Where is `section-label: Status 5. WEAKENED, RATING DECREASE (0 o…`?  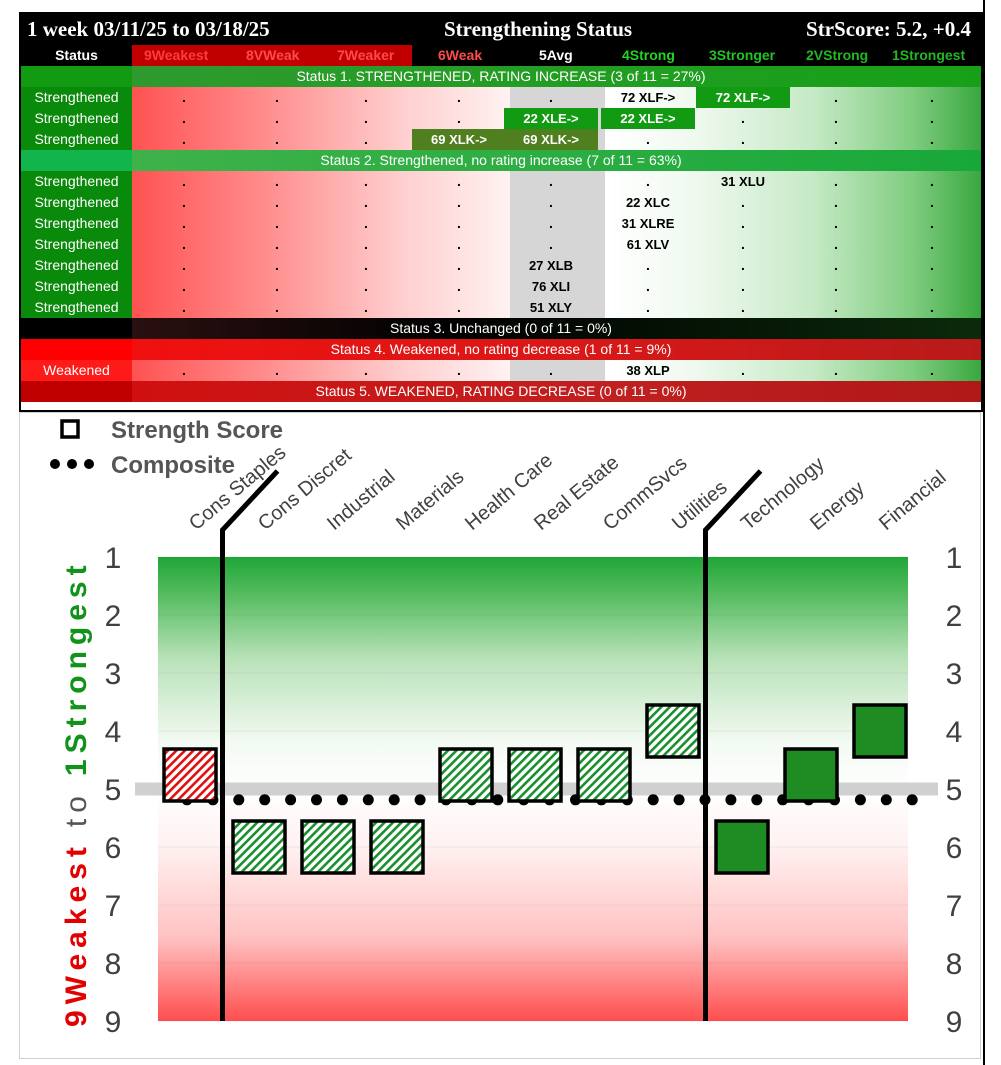
section-label: Status 5. WEAKENED, RATING DECREASE (0 o… is located at coordinates (501, 391).